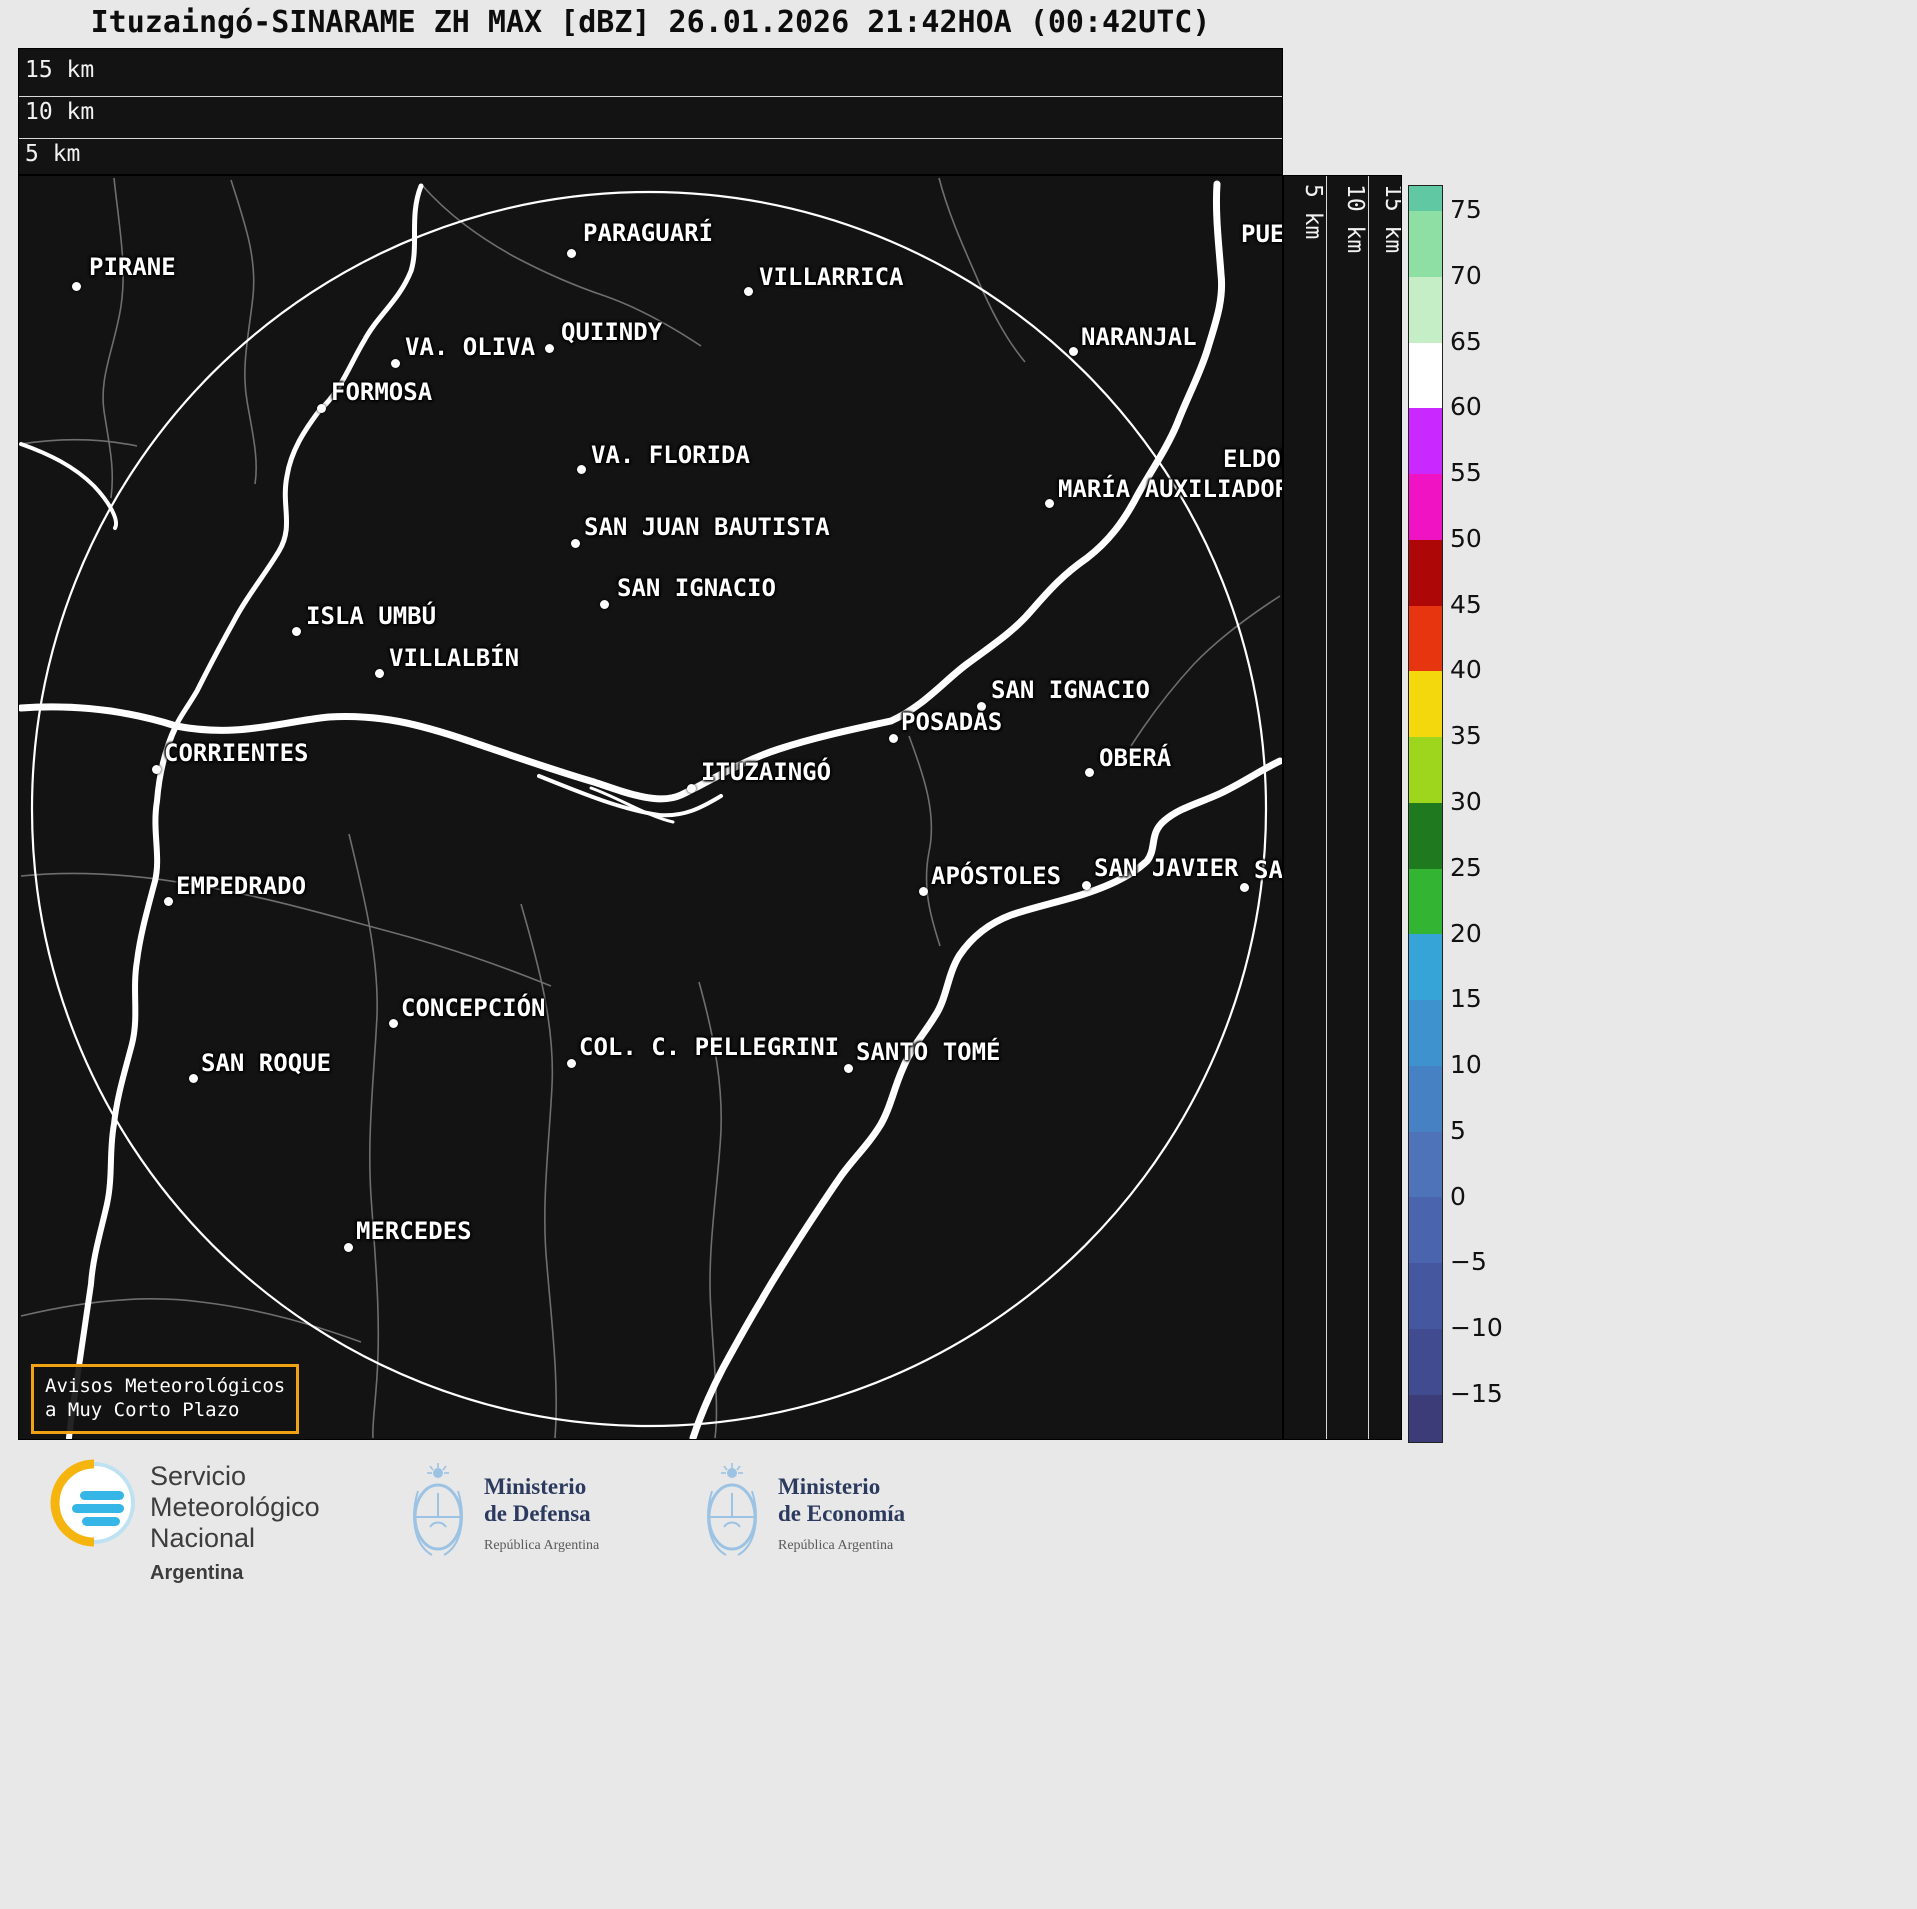 This screenshot has width=1917, height=1909. What do you see at coordinates (1458, 1130) in the screenshot?
I see `colorbar-tick-label: 5` at bounding box center [1458, 1130].